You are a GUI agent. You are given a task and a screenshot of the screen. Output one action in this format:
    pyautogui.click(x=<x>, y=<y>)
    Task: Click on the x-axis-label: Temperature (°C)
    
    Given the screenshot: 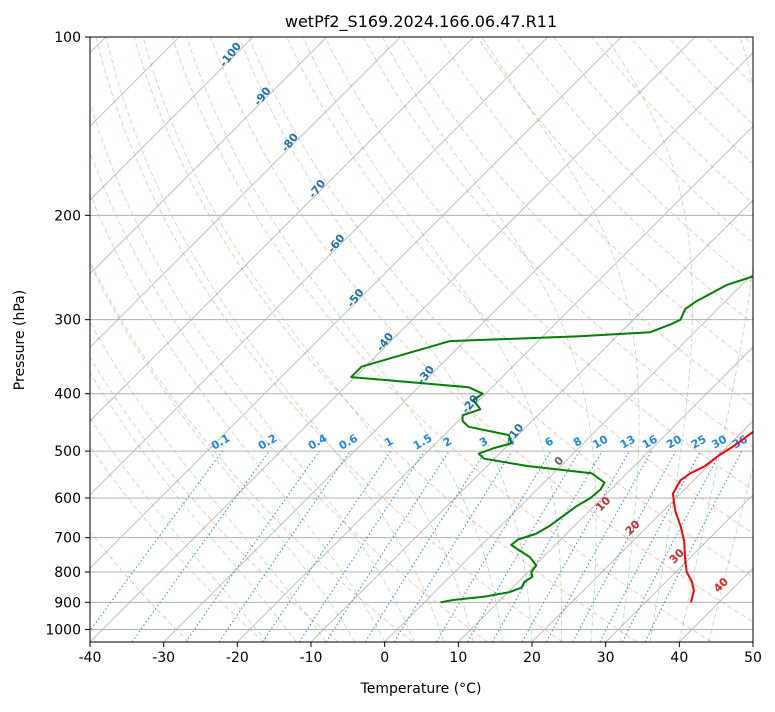 What is the action you would take?
    pyautogui.click(x=421, y=689)
    